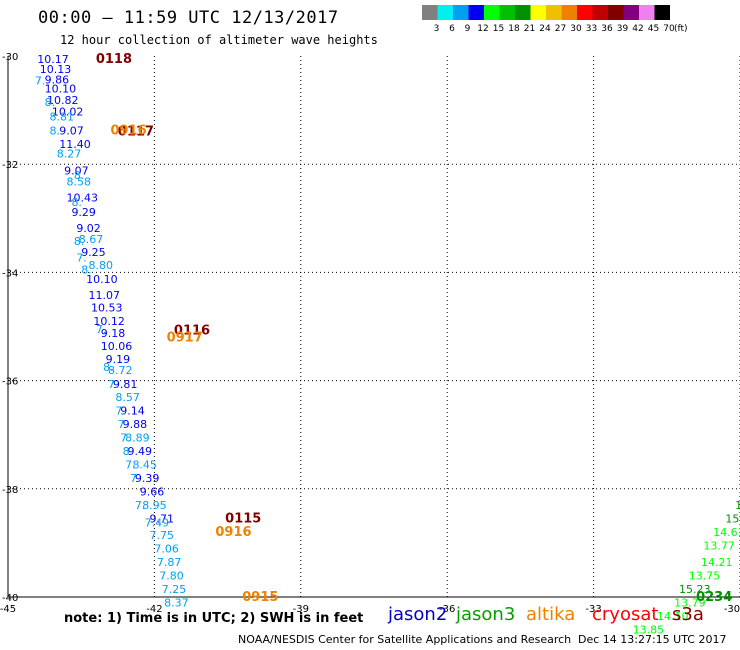 This screenshot has width=740, height=650. What do you see at coordinates (56, 69) in the screenshot?
I see `wave-height-label: 10.13` at bounding box center [56, 69].